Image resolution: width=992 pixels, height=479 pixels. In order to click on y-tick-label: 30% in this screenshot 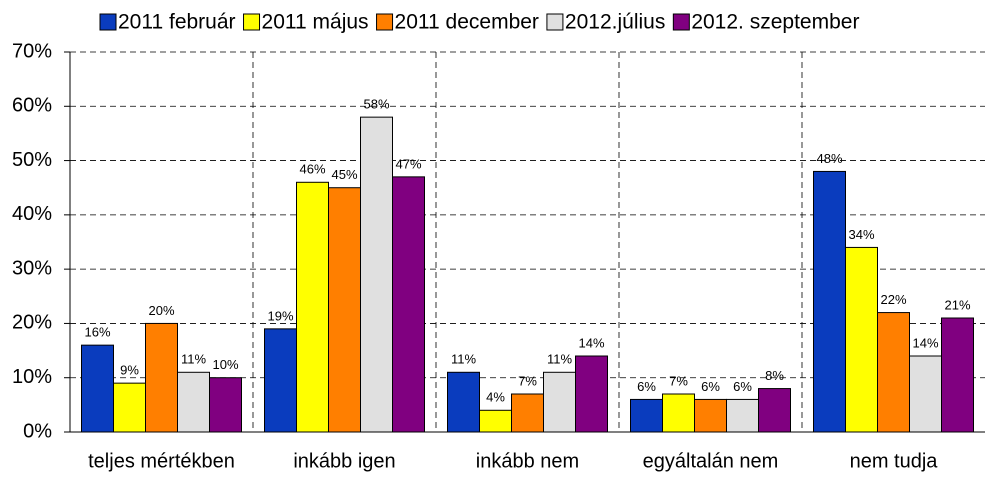, I will do `click(32, 268)`.